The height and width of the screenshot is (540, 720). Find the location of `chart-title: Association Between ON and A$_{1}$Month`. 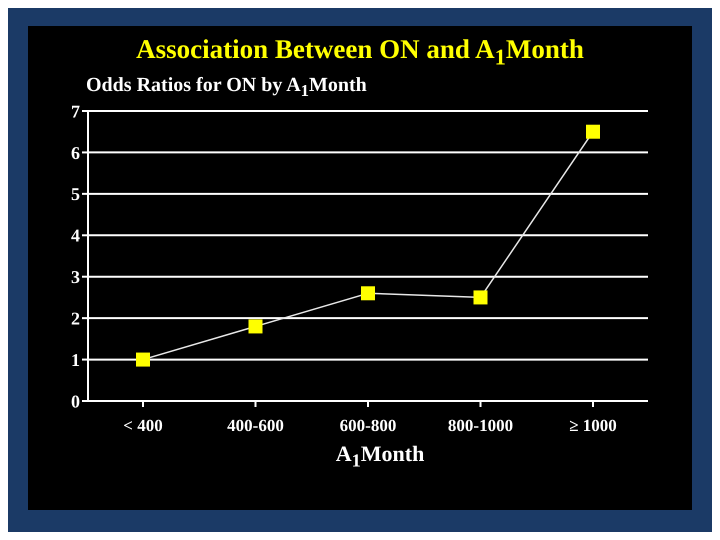

chart-title: Association Between ON and A$_{1}$Month is located at coordinates (360, 52).